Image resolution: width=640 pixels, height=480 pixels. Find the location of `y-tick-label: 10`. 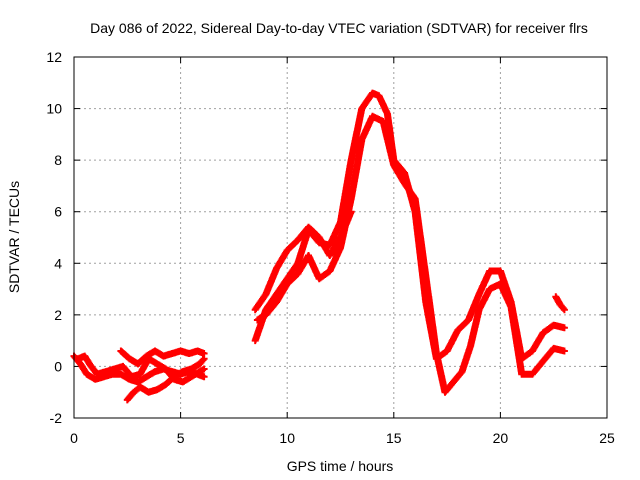

y-tick-label: 10 is located at coordinates (54, 109).